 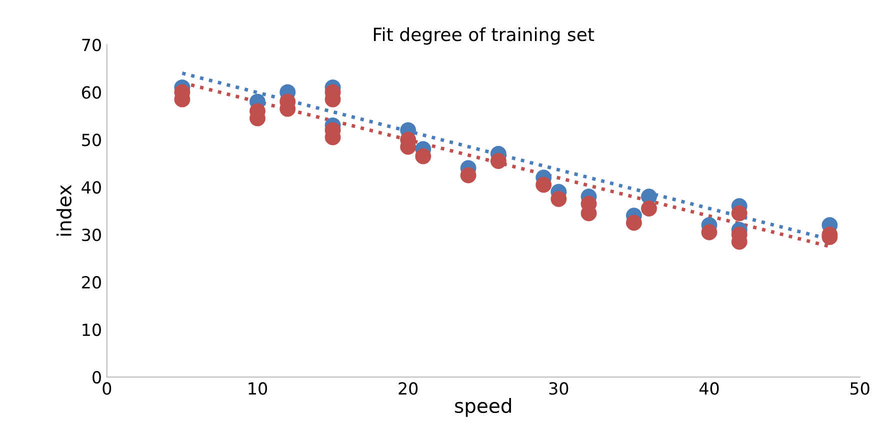 I want to click on y-axis-title: index, so click(x=64, y=210).